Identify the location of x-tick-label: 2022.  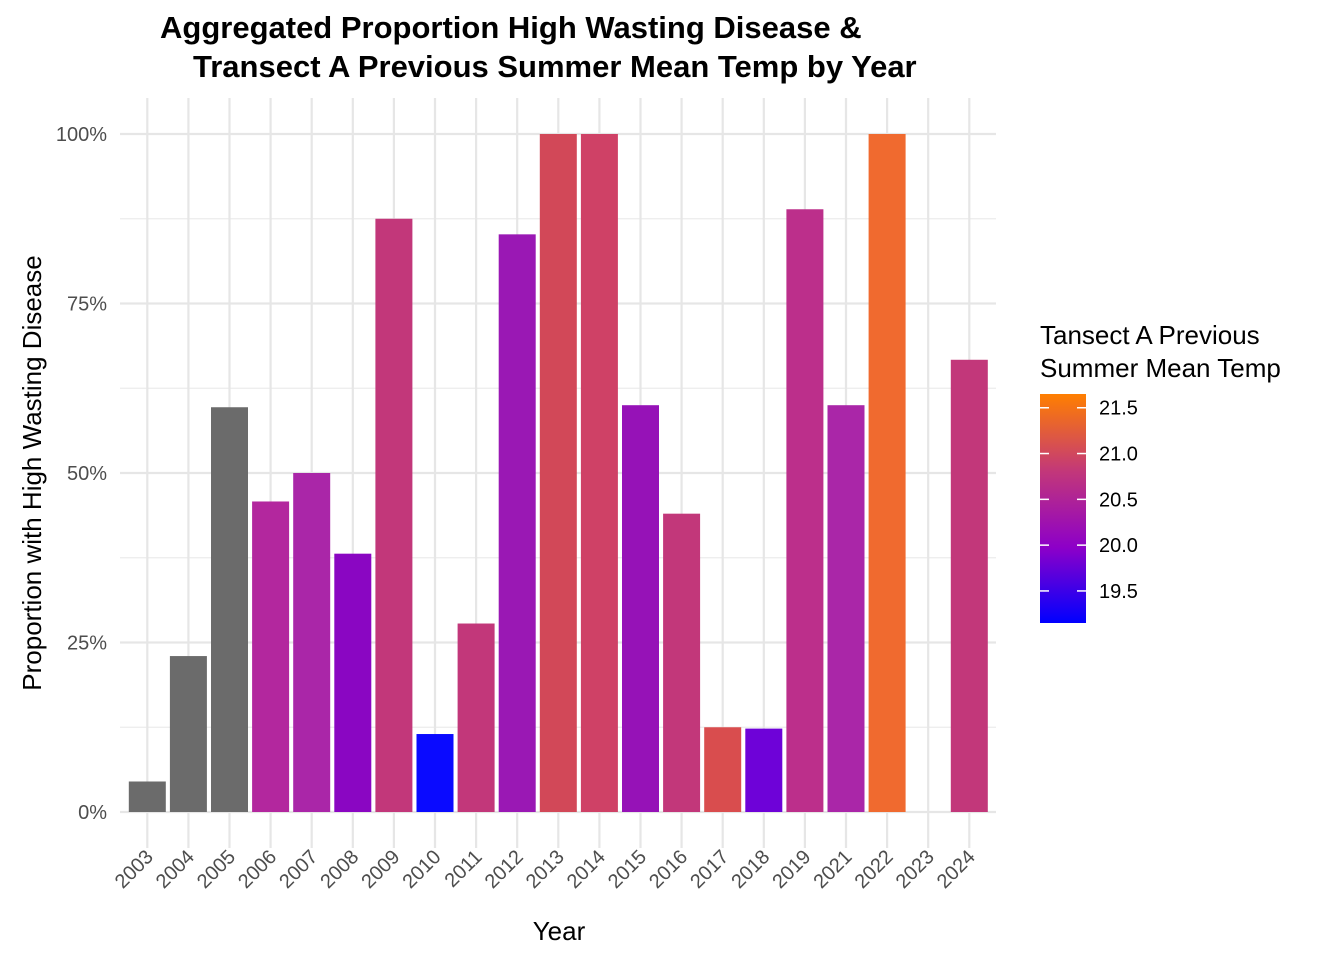
(874, 869).